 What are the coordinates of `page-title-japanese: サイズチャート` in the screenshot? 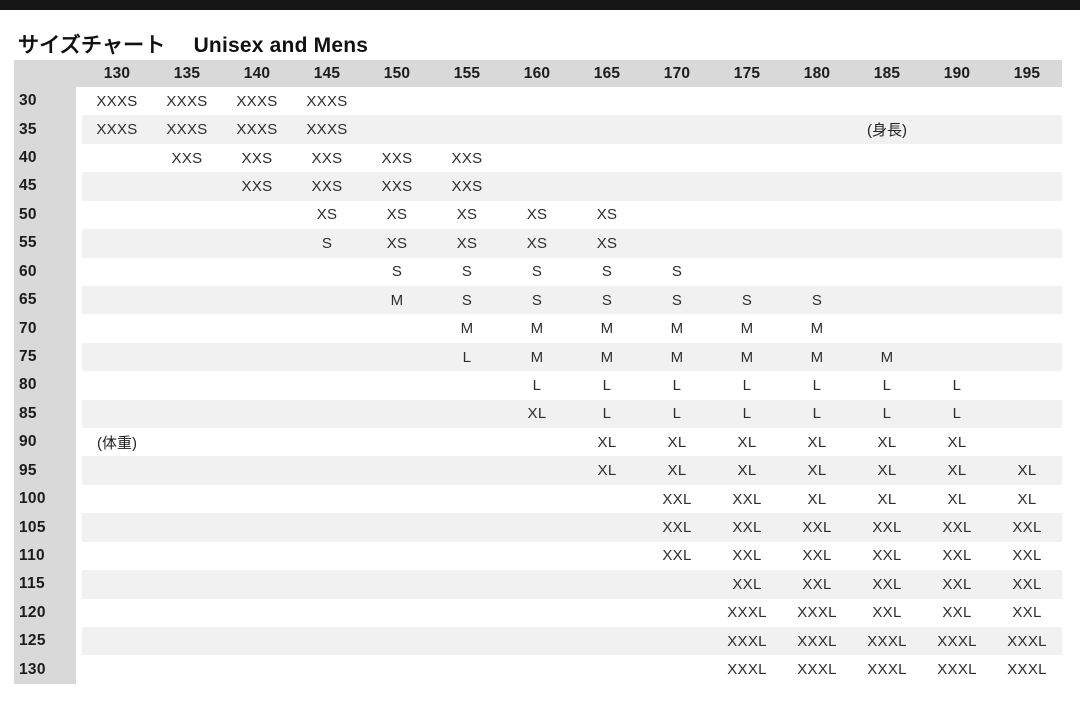 It's located at (92, 45).